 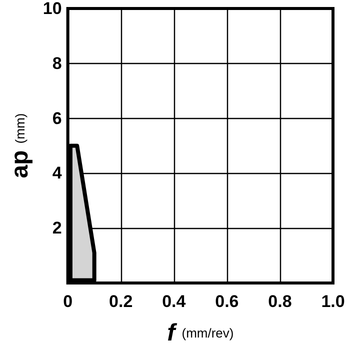 I want to click on x-tick-label: 0.2, so click(x=121, y=301).